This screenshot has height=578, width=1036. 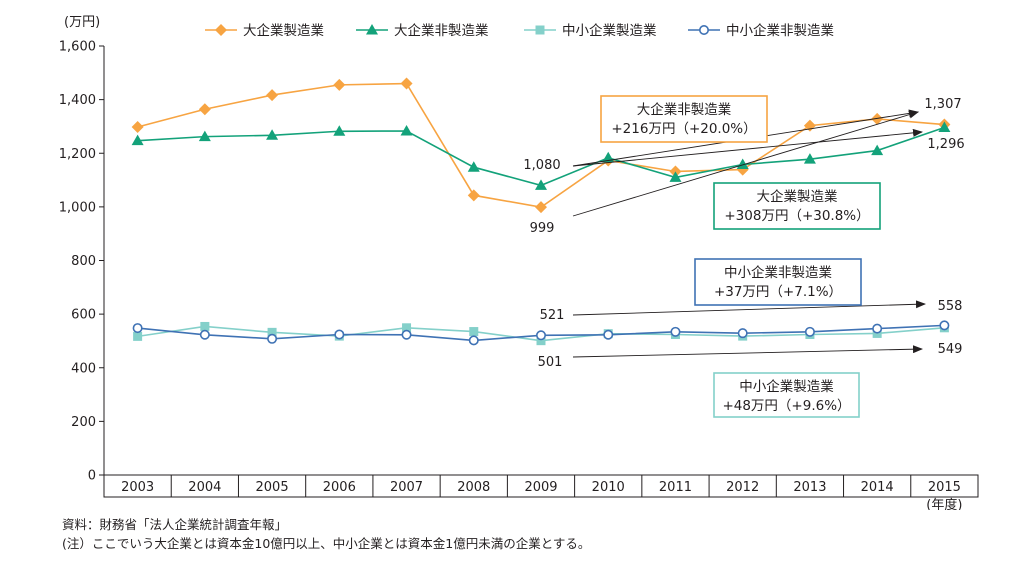 What do you see at coordinates (944, 487) in the screenshot?
I see `x-tick-label: 2015` at bounding box center [944, 487].